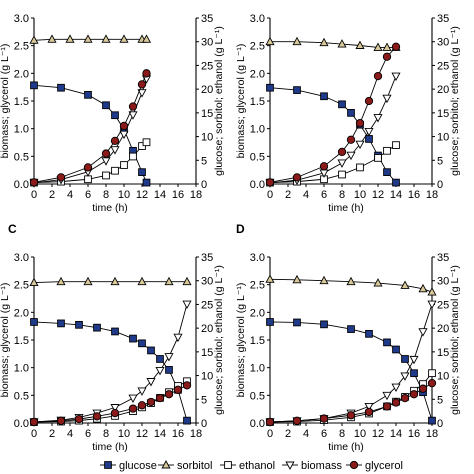 The height and width of the screenshot is (474, 474). I want to click on series-glucose, so click(333, 135).